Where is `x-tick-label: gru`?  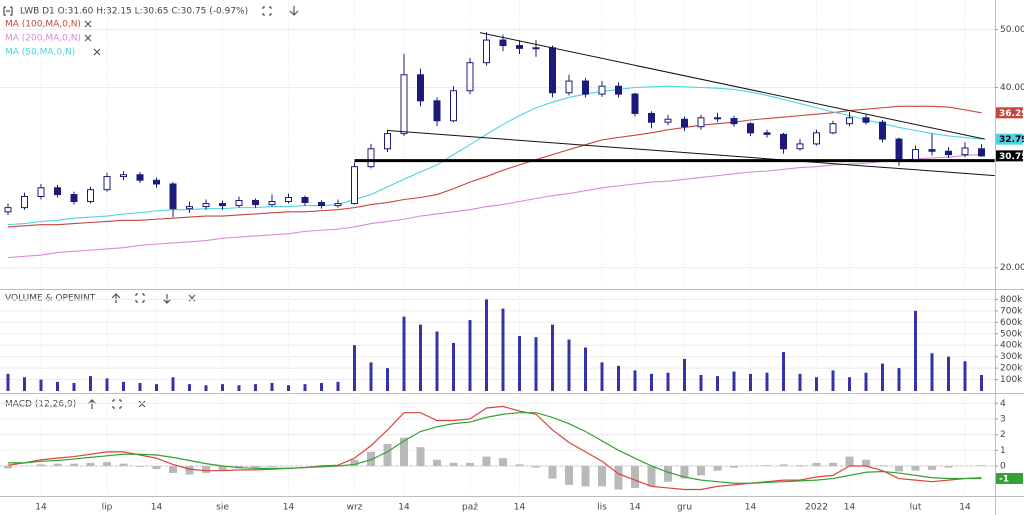
x-tick-label: gru is located at coordinates (684, 508).